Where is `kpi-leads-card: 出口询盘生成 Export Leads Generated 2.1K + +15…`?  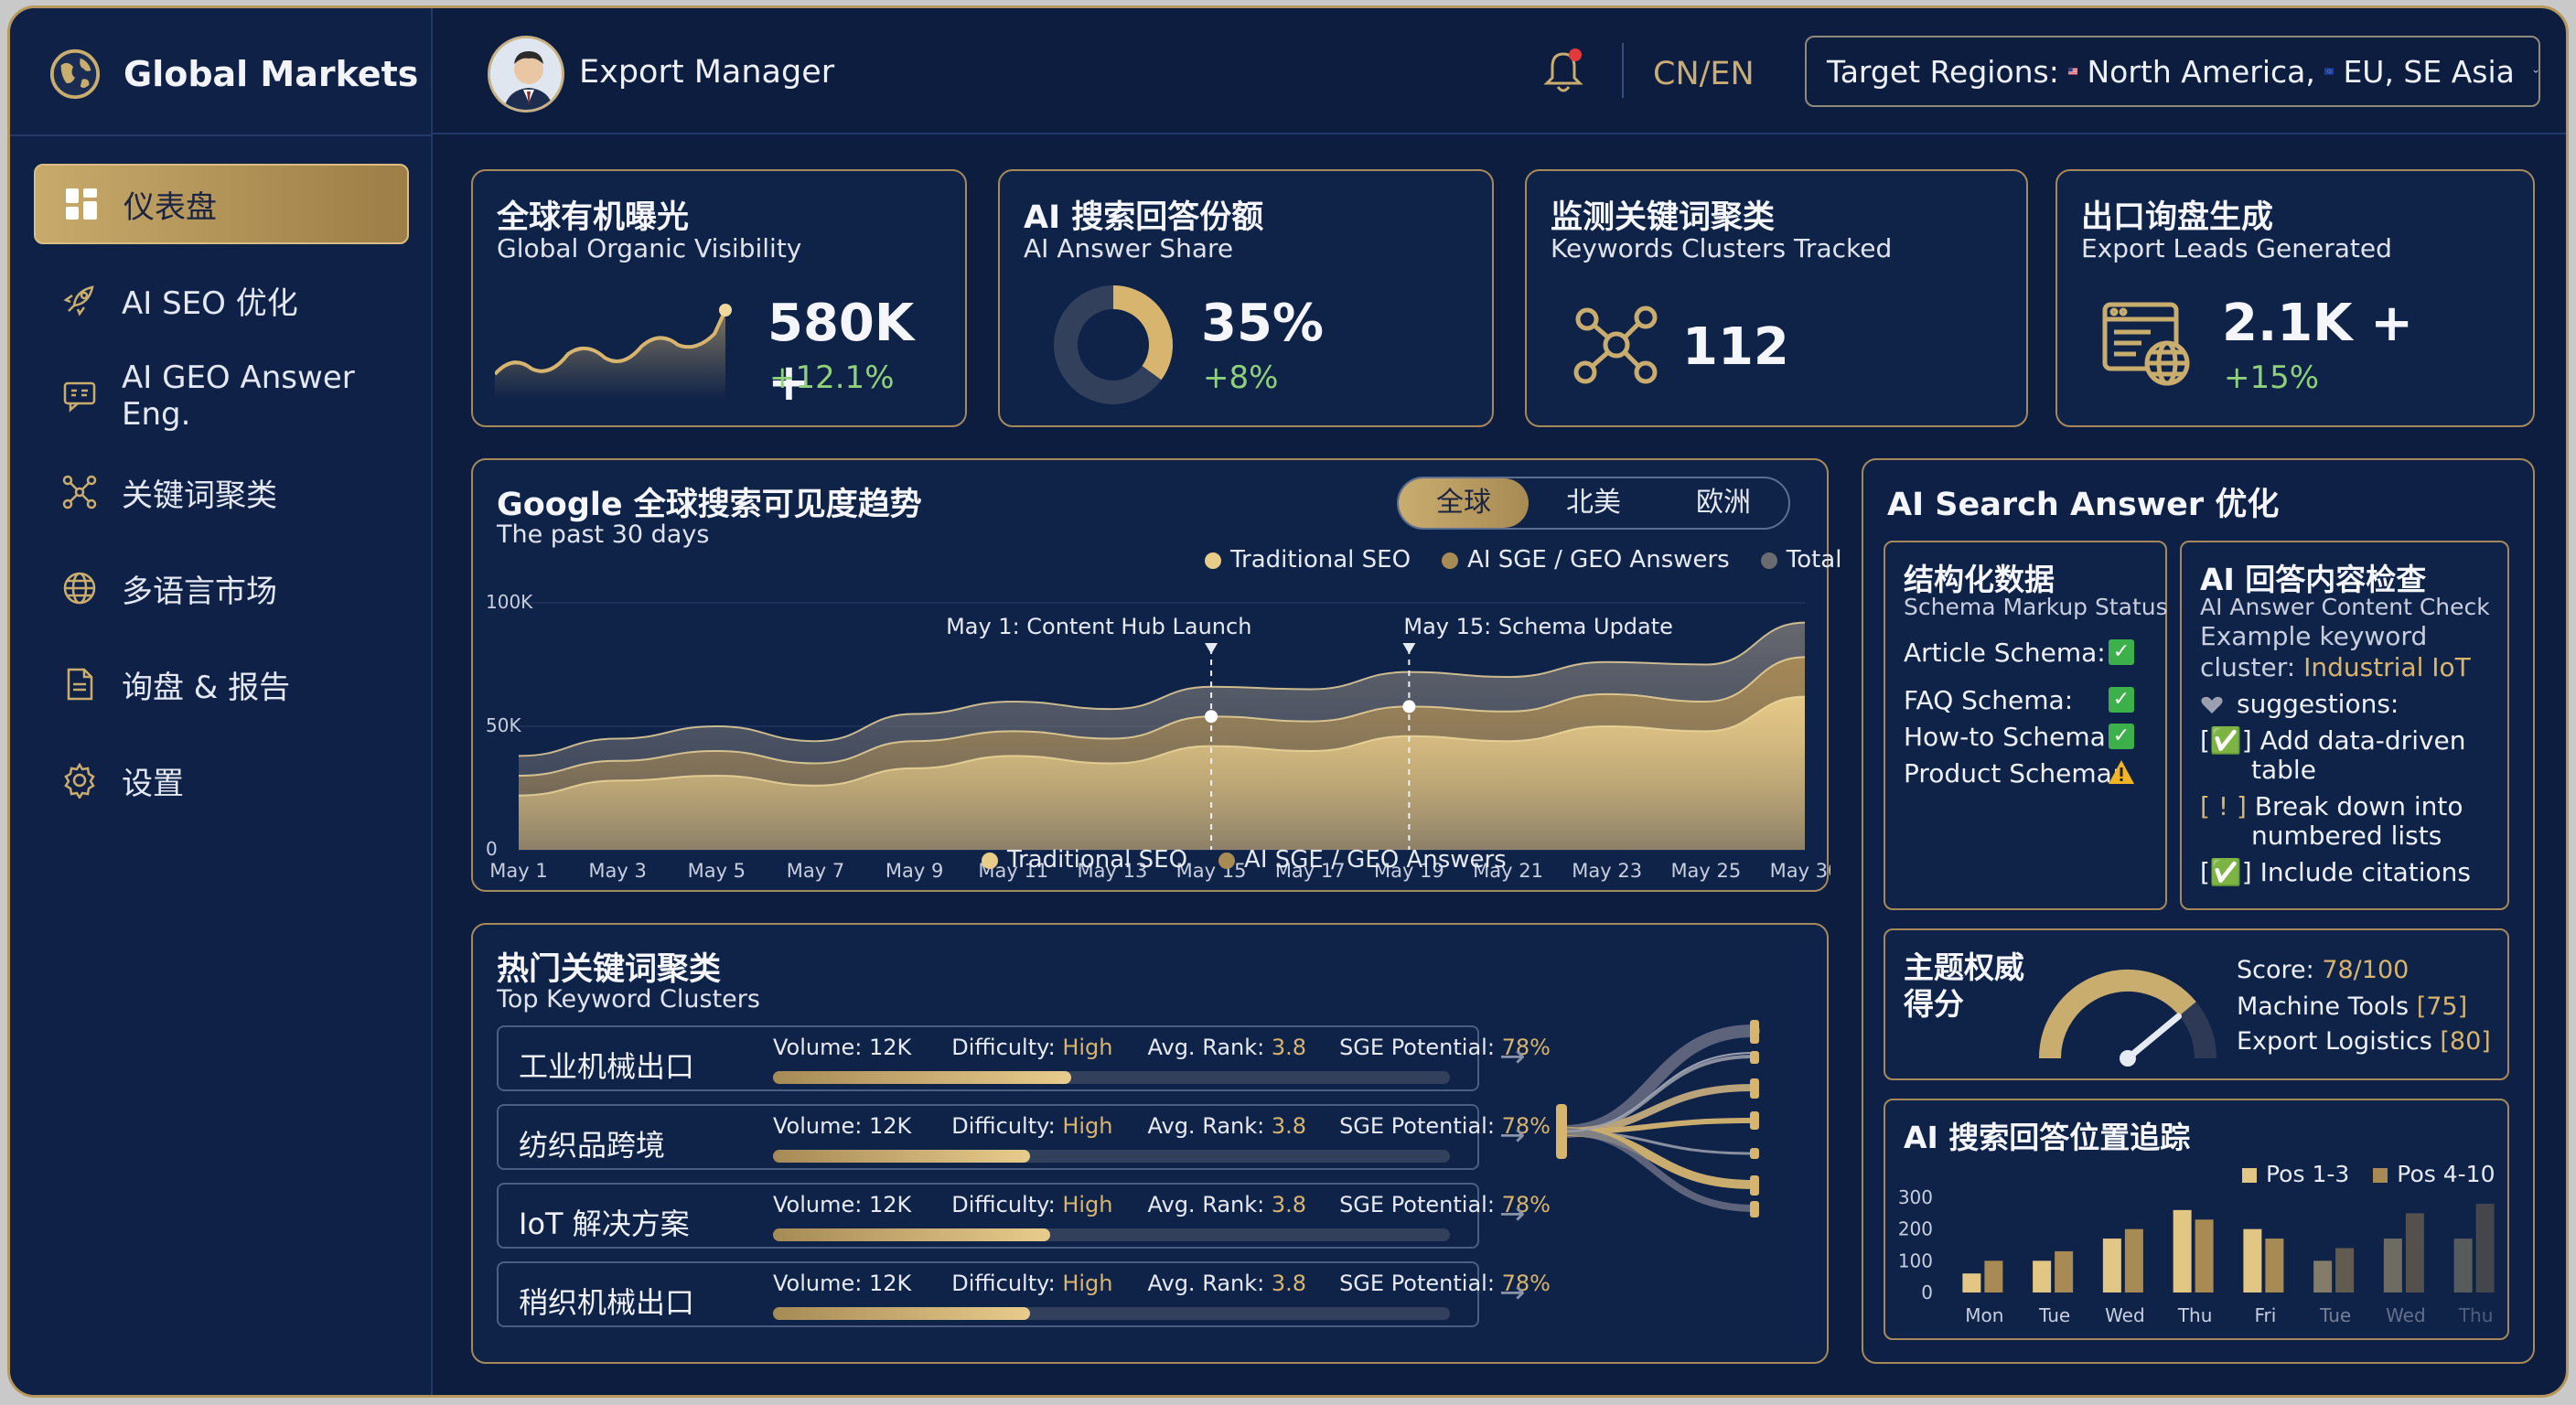
kpi-leads-card: 出口询盘生成 Export Leads Generated 2.1K + +15… is located at coordinates (2295, 298).